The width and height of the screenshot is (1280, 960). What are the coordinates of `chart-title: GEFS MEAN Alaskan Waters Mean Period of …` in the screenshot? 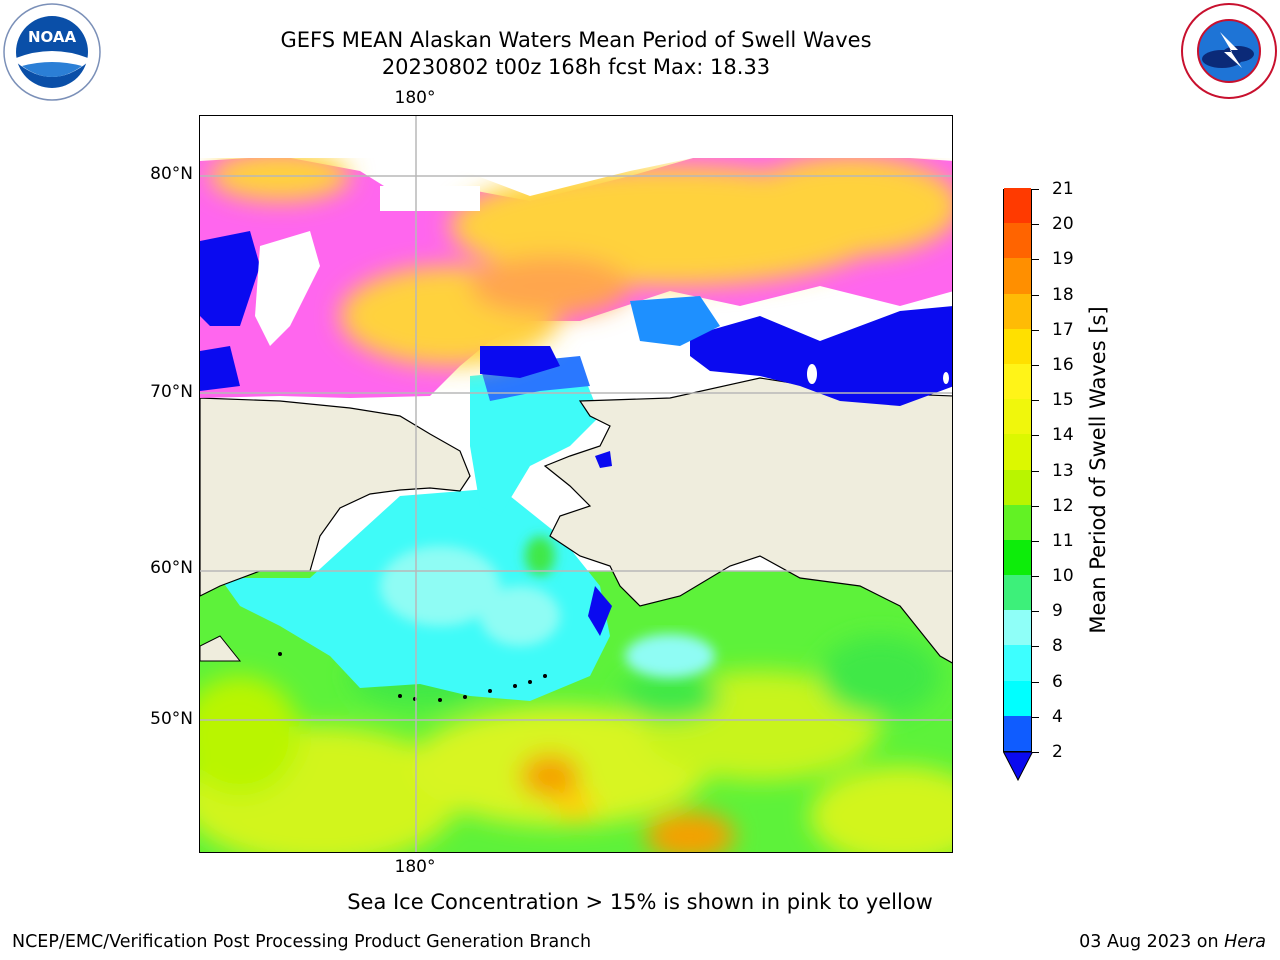 It's located at (576, 40).